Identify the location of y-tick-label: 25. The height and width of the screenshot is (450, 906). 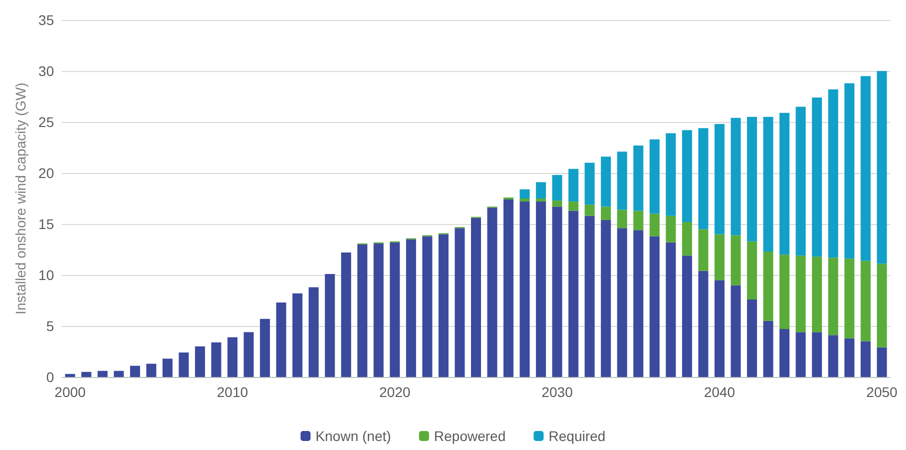
(46, 122).